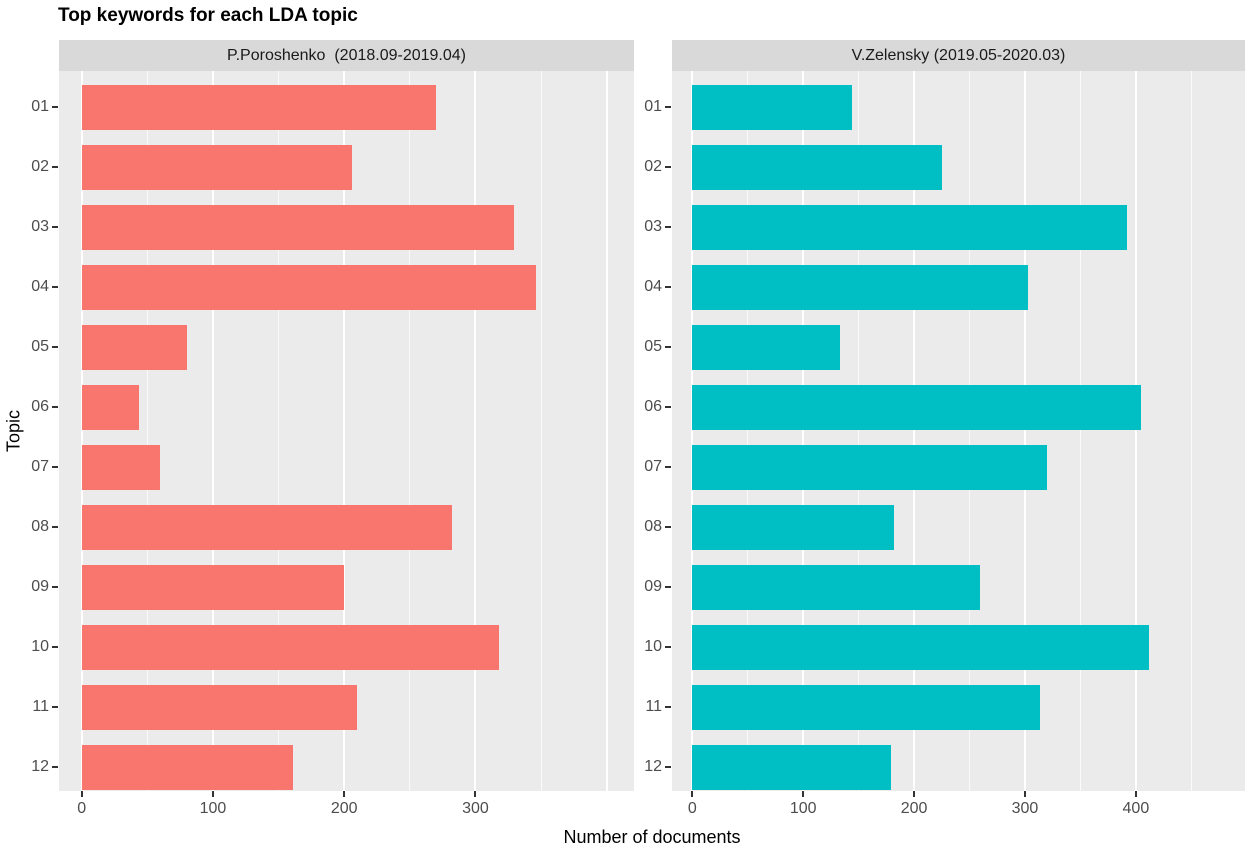 The height and width of the screenshot is (854, 1252). Describe the element at coordinates (653, 646) in the screenshot. I see `y-tick-label: 10` at that location.